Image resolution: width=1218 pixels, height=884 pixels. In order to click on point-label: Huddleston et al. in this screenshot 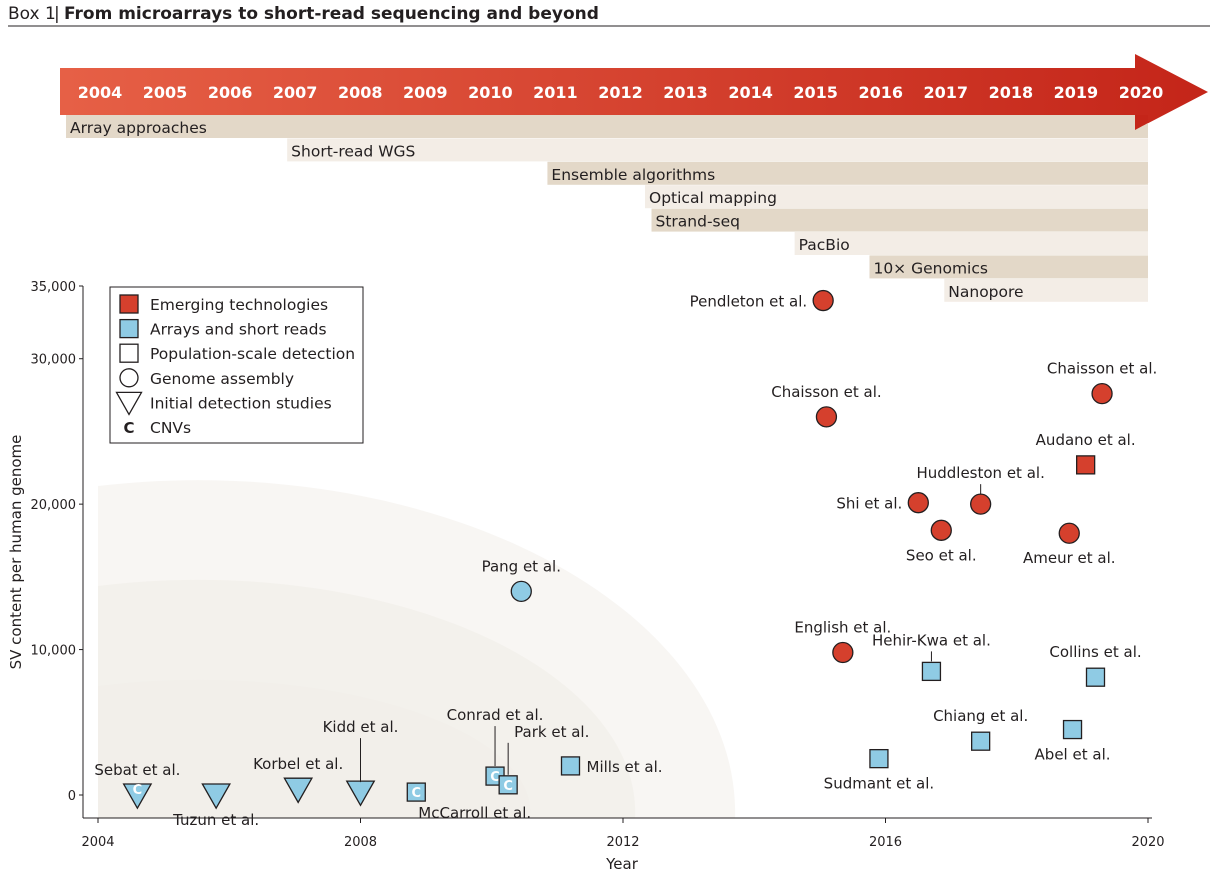, I will do `click(980, 473)`.